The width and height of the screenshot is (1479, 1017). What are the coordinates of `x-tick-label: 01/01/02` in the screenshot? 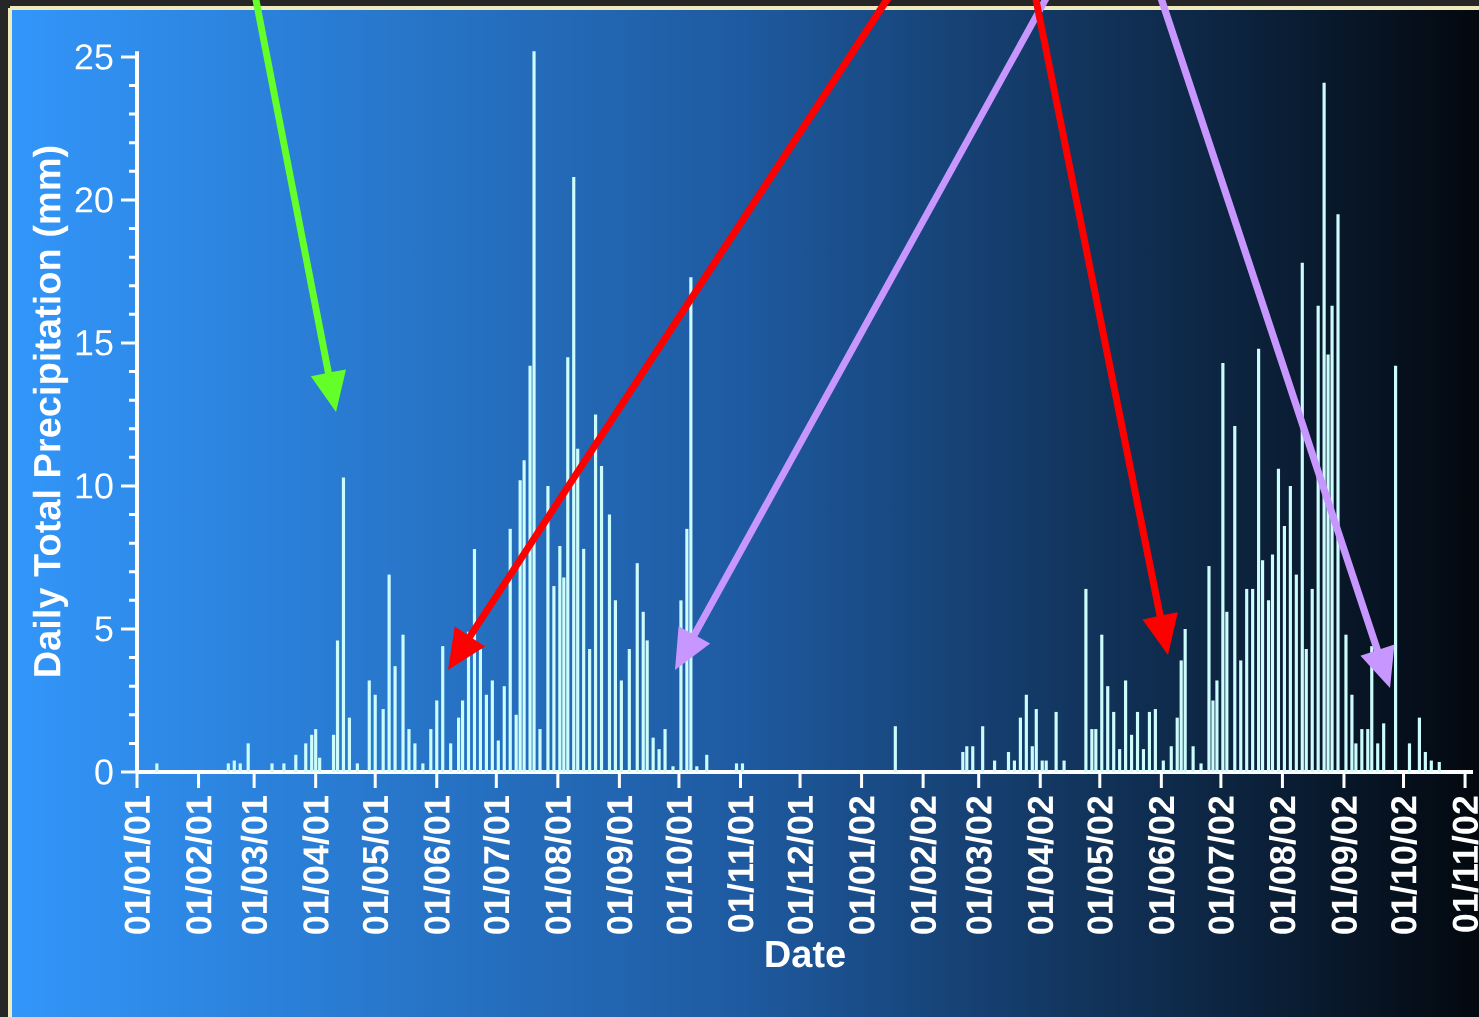 It's located at (861, 865).